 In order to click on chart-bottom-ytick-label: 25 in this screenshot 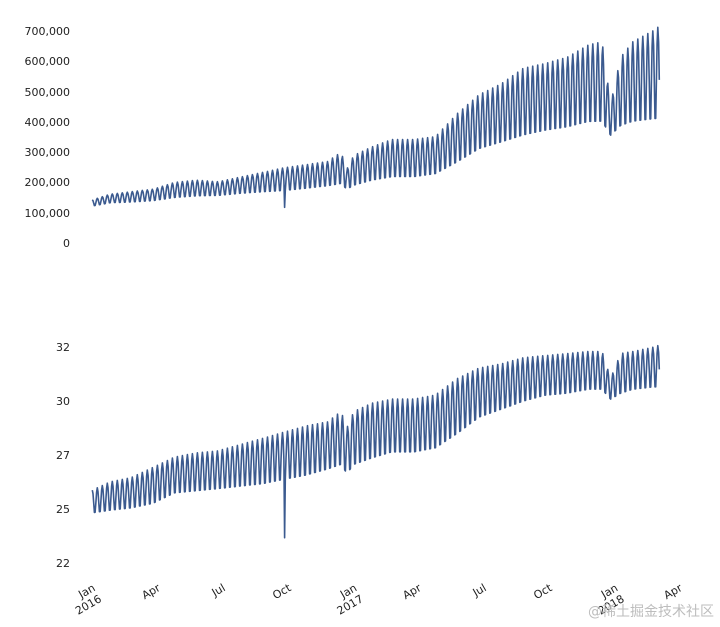, I will do `click(63, 509)`.